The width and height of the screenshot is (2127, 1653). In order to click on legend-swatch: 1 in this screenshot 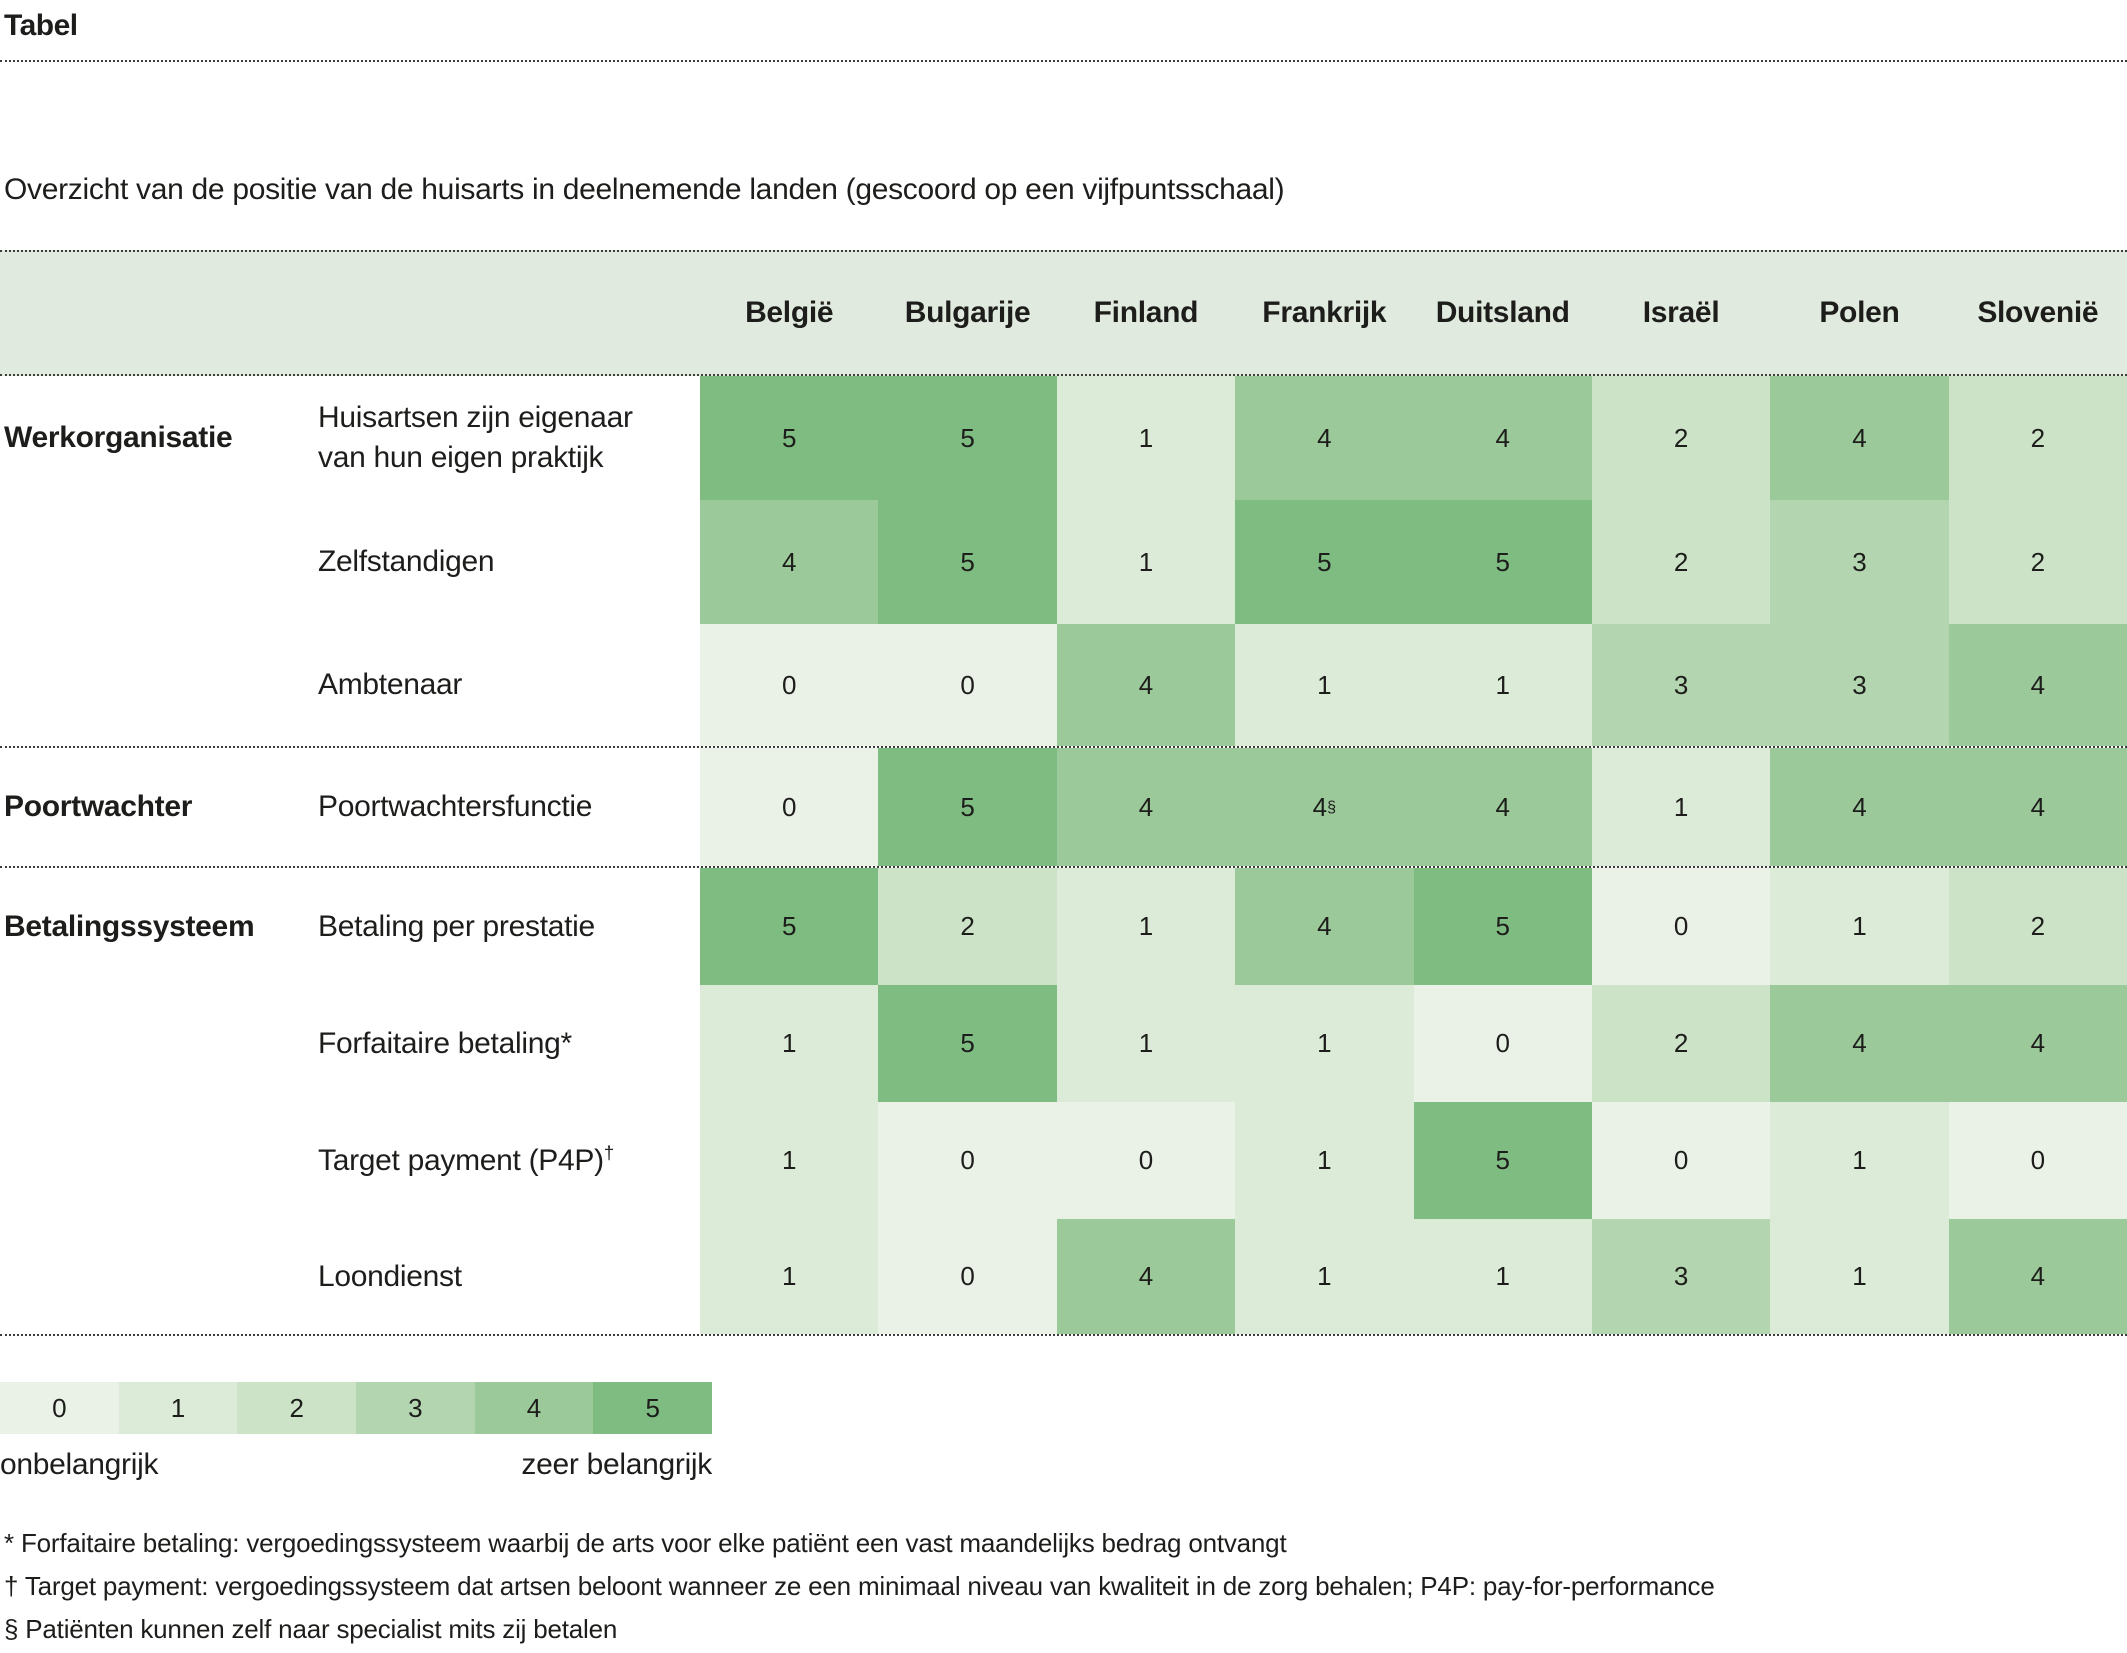, I will do `click(178, 1408)`.